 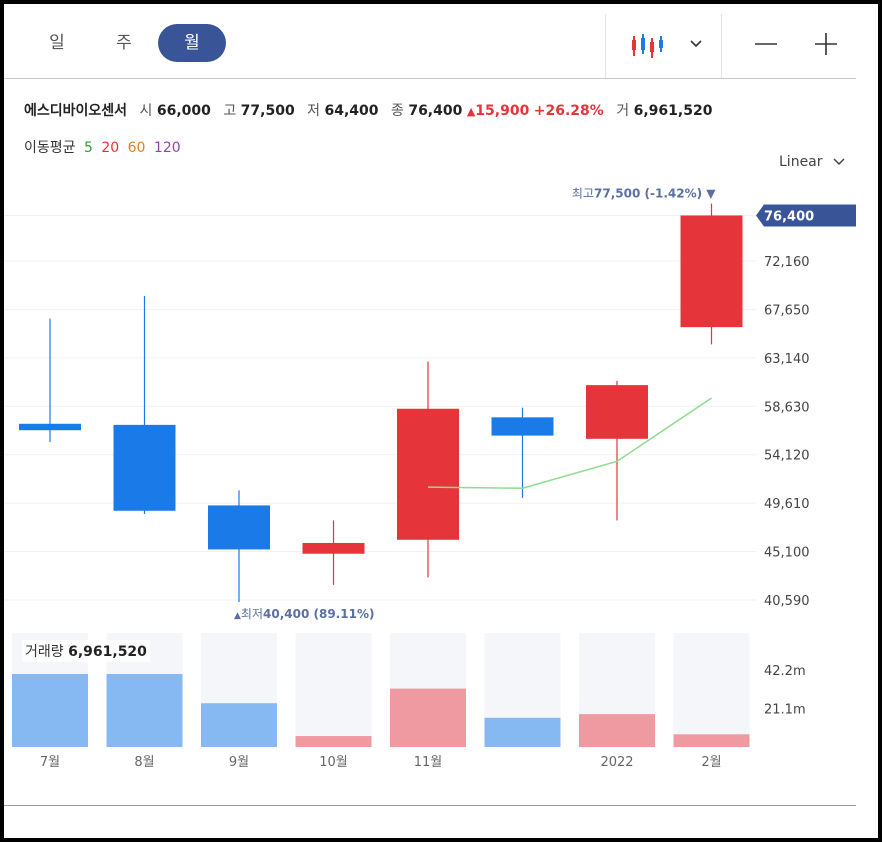 What do you see at coordinates (785, 691) in the screenshot?
I see `volume-axis: 42.2m 21.1m` at bounding box center [785, 691].